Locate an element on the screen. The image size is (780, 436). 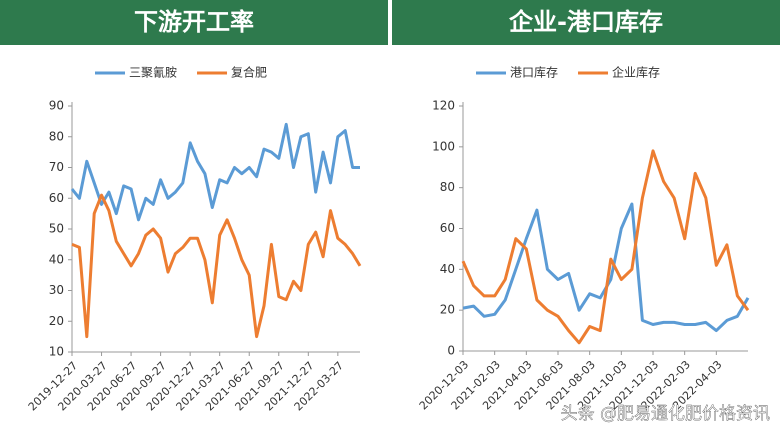
y-tick-label: 0 is located at coordinates (451, 351).